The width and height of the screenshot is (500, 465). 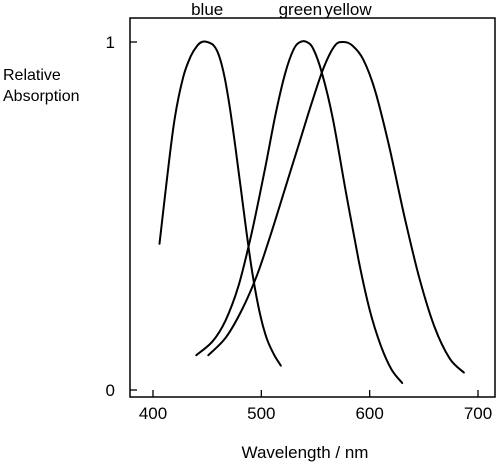 What do you see at coordinates (305, 452) in the screenshot?
I see `x-axis-label: Wavelength / nm` at bounding box center [305, 452].